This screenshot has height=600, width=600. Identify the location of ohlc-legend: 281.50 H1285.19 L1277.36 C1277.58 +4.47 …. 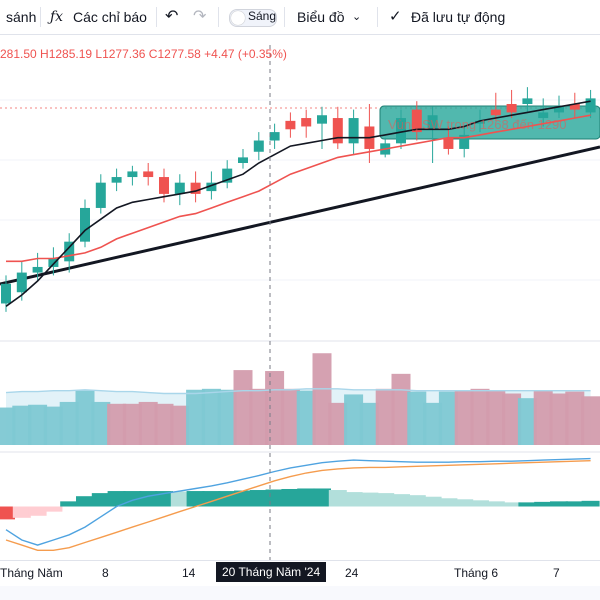
(143, 54).